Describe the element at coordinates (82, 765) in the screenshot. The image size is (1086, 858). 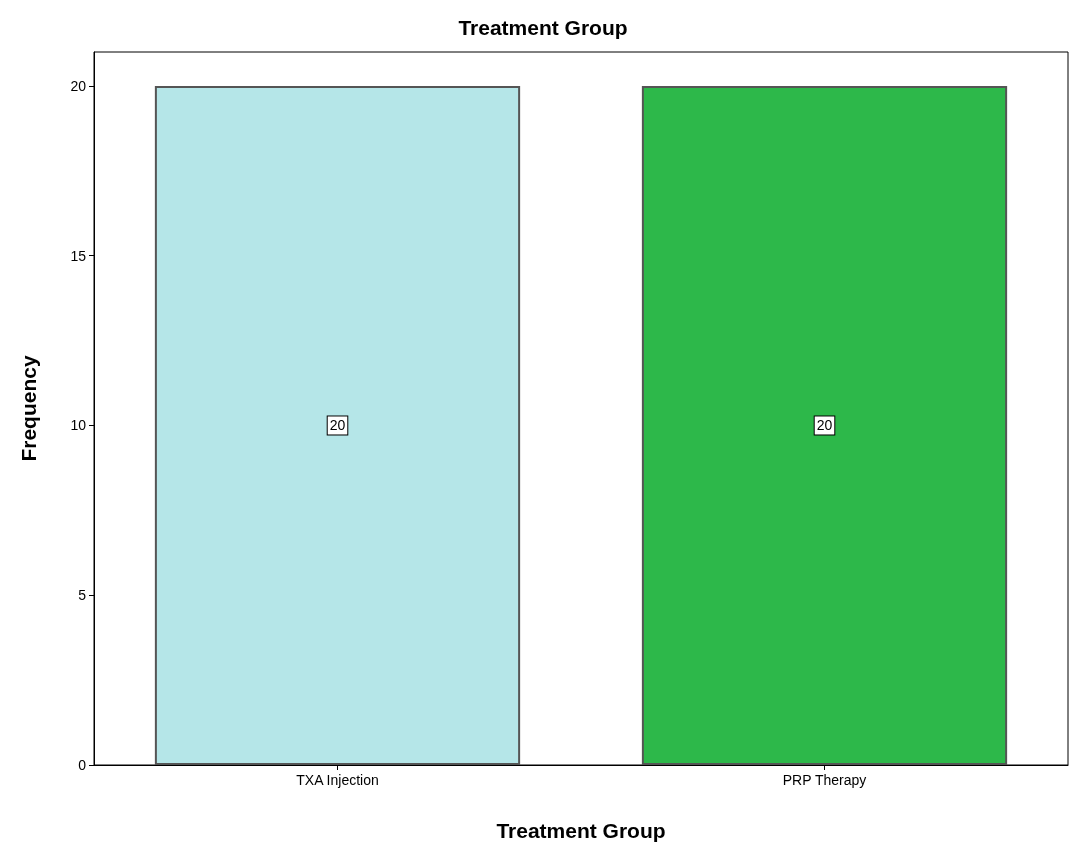
I see `y-tick-label: 0` at that location.